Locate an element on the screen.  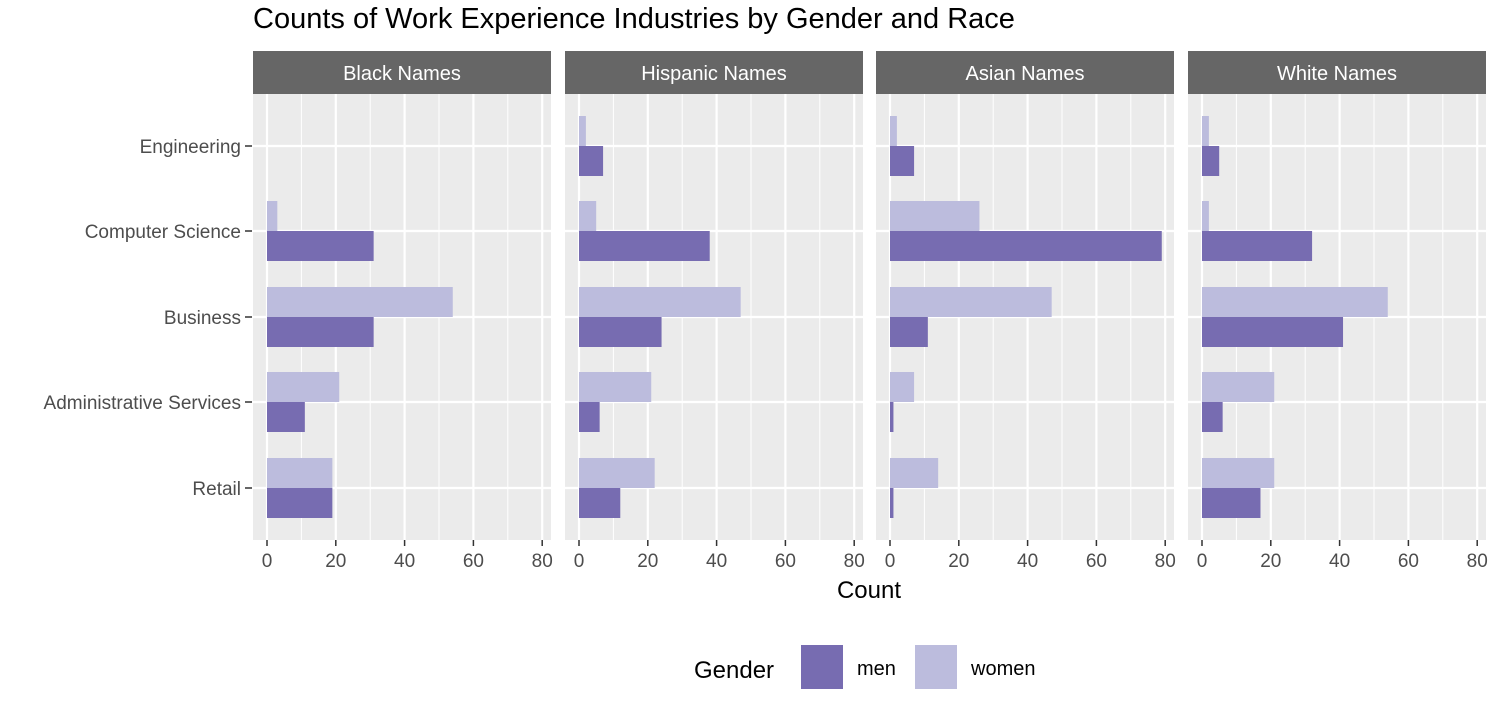
facet-panel: Asian Names 0 20 40 60 80 is located at coordinates (1026, 311).